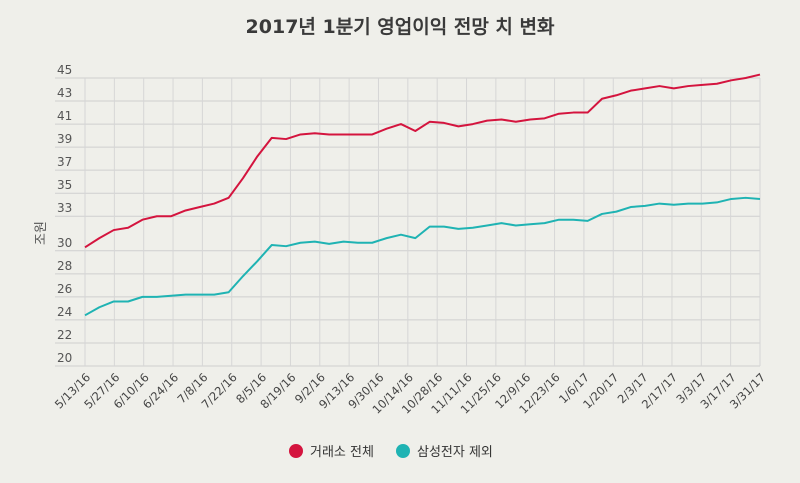 The width and height of the screenshot is (800, 483). What do you see at coordinates (64, 358) in the screenshot?
I see `y-tick-label: 20` at bounding box center [64, 358].